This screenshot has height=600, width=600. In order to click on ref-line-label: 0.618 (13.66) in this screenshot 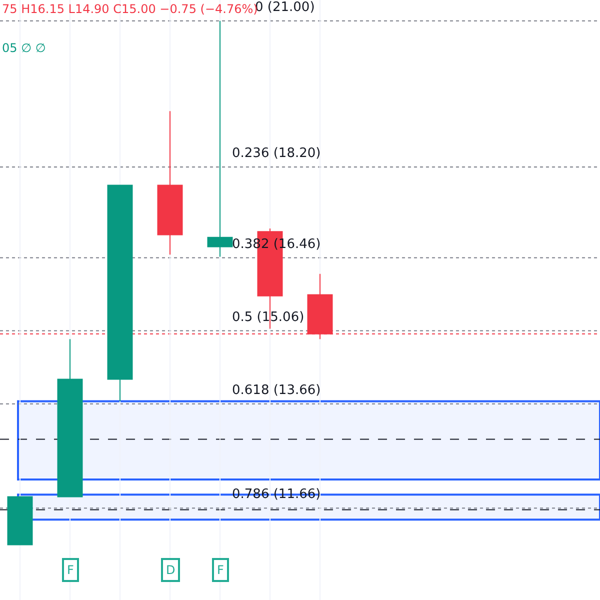, I will do `click(276, 390)`.